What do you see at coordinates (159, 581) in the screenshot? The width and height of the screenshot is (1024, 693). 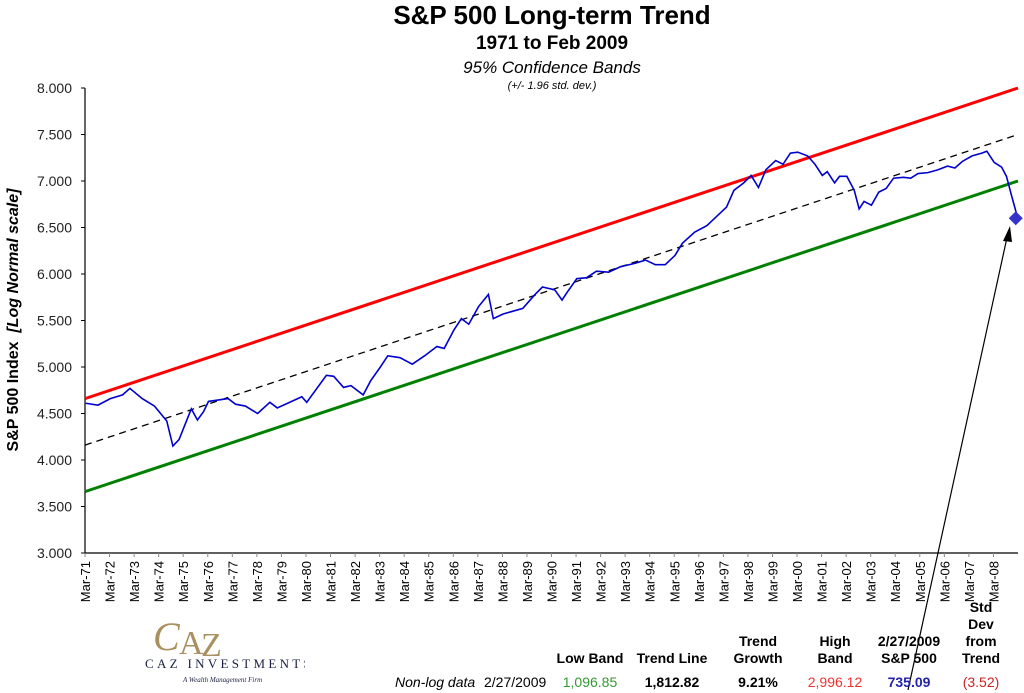 I see `x-tick-label: Mar-74` at bounding box center [159, 581].